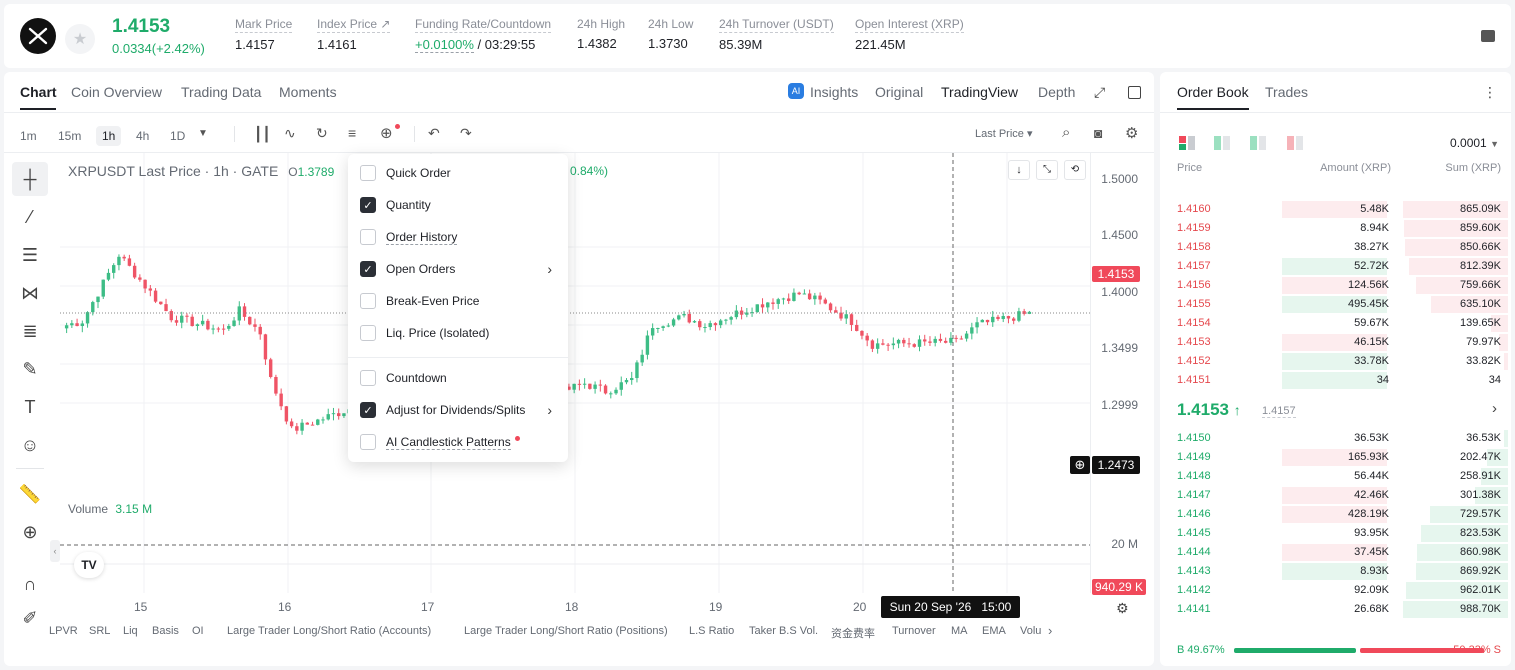 This screenshot has width=1515, height=670. Describe the element at coordinates (712, 631) in the screenshot. I see `indicator-ls-ratio: L.S Ratio` at that location.